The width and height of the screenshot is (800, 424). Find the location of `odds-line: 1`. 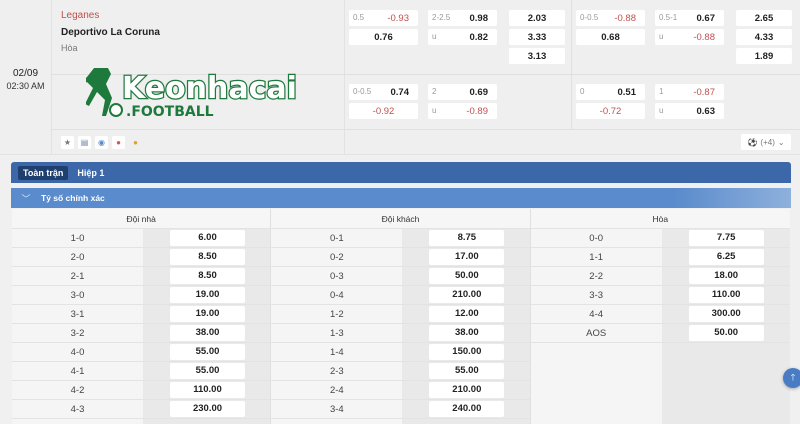

odds-line: 1 is located at coordinates (661, 91).